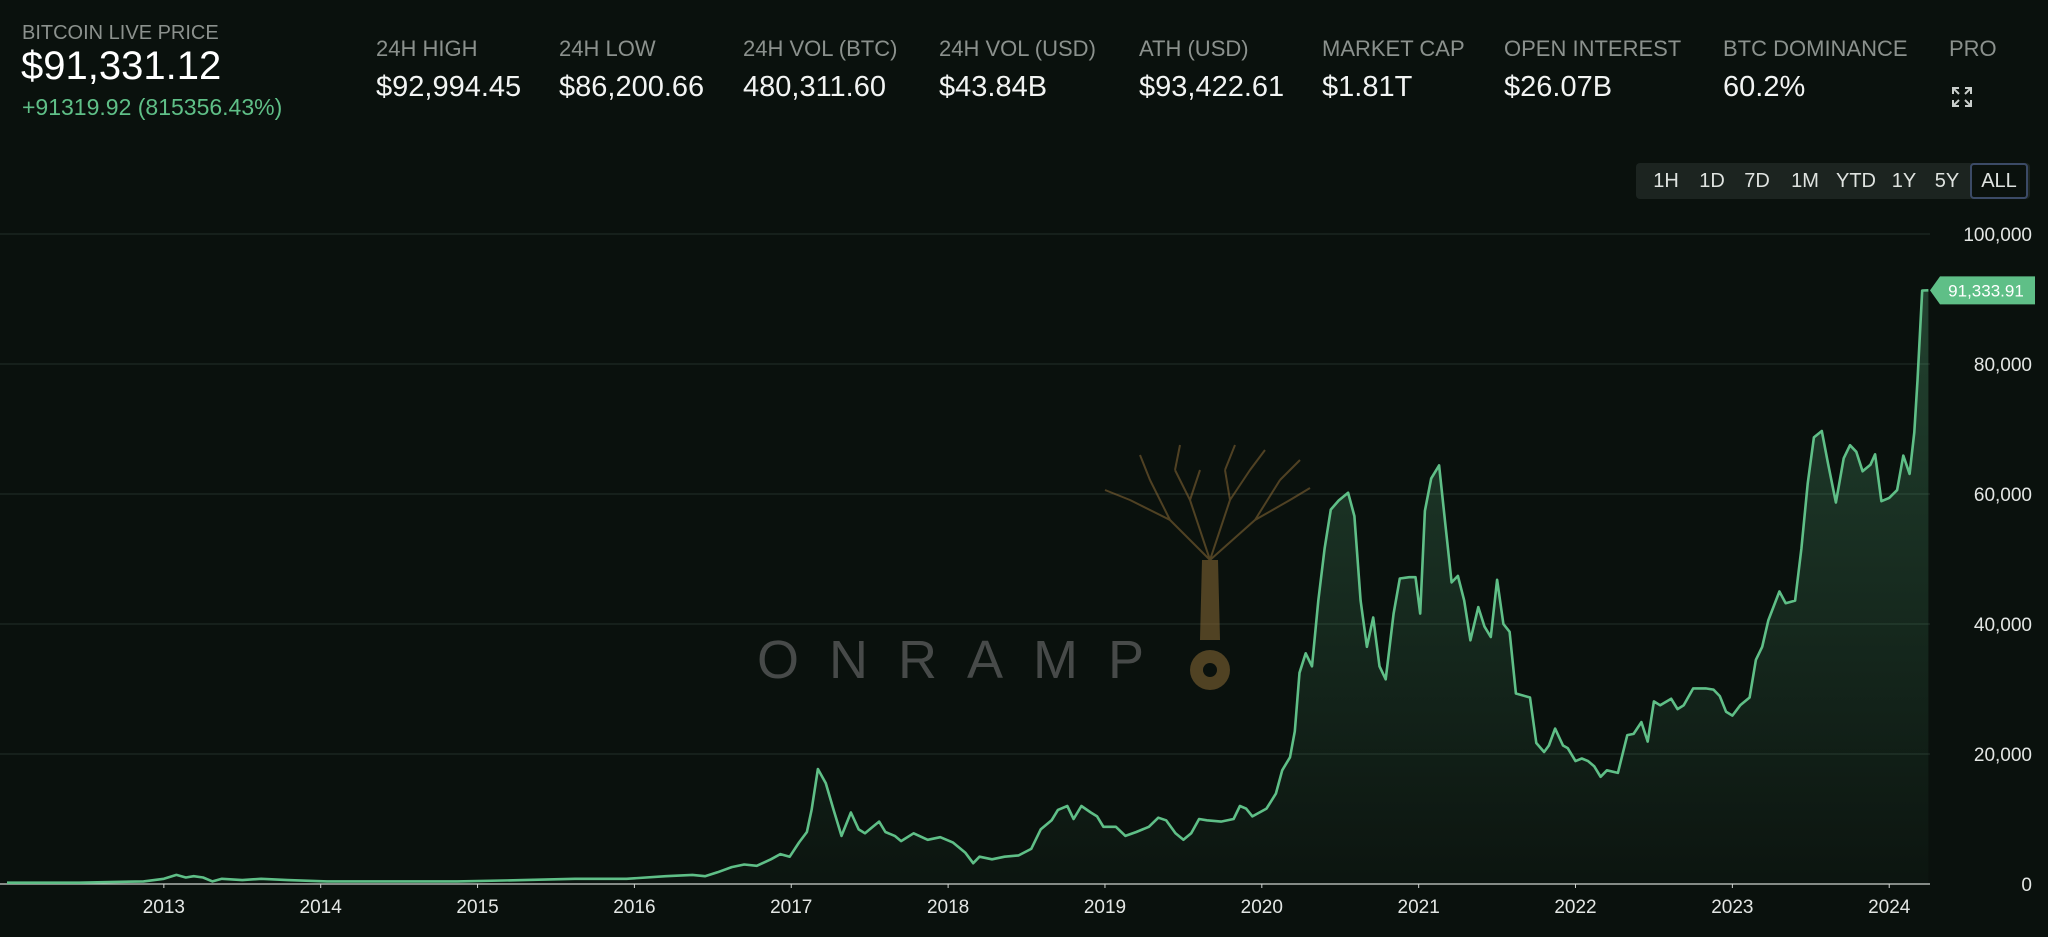 The width and height of the screenshot is (2048, 937). I want to click on x-tick-label: 2016, so click(634, 907).